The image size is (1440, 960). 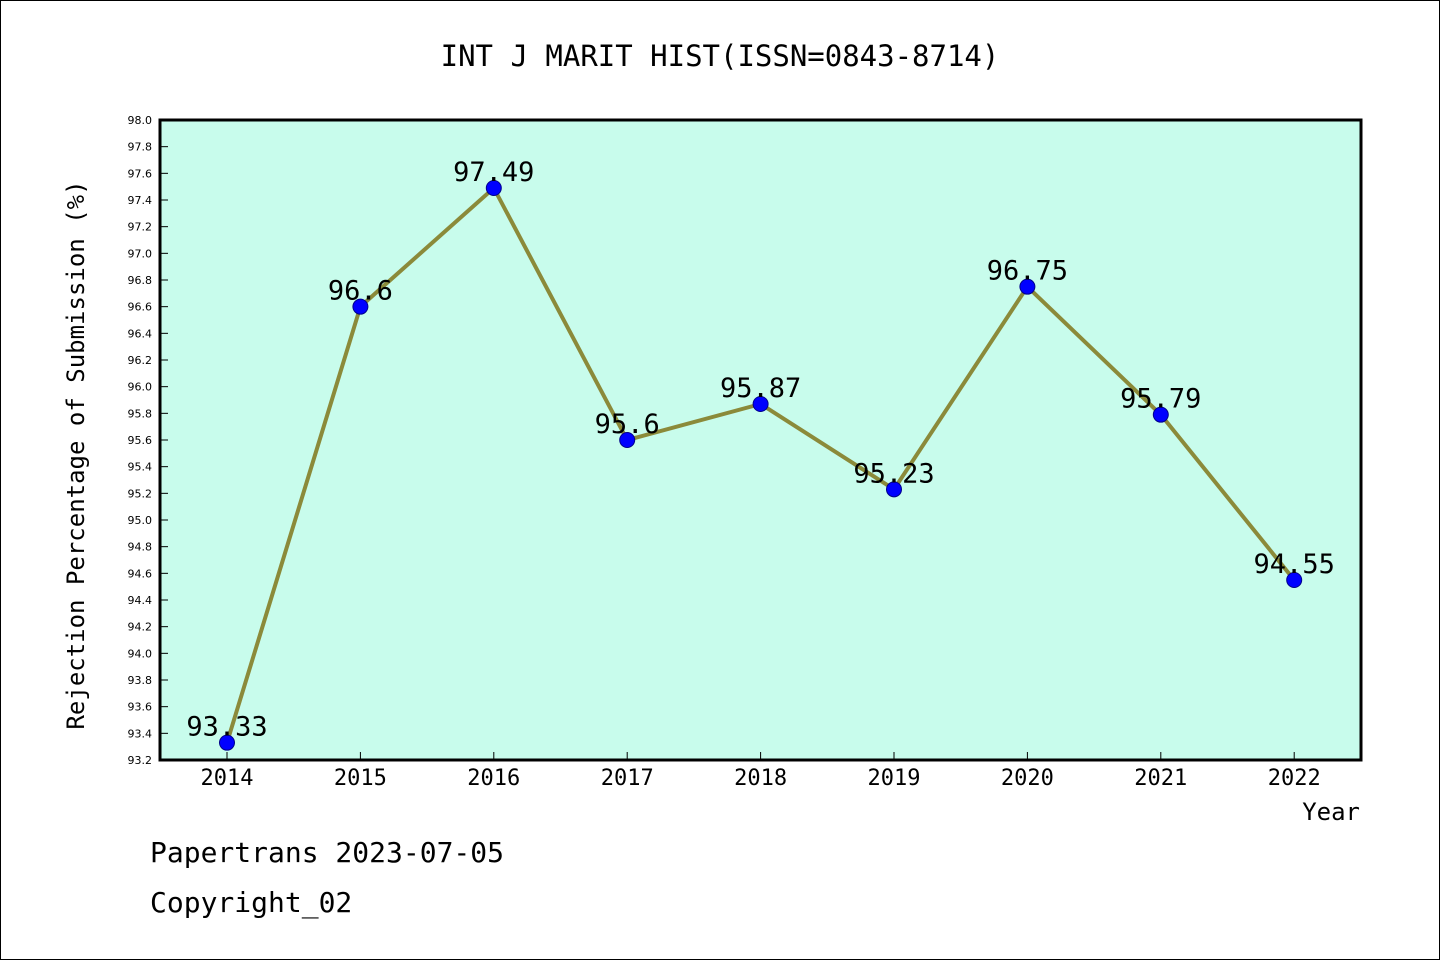 What do you see at coordinates (140, 547) in the screenshot?
I see `y-tick-label: 94.8` at bounding box center [140, 547].